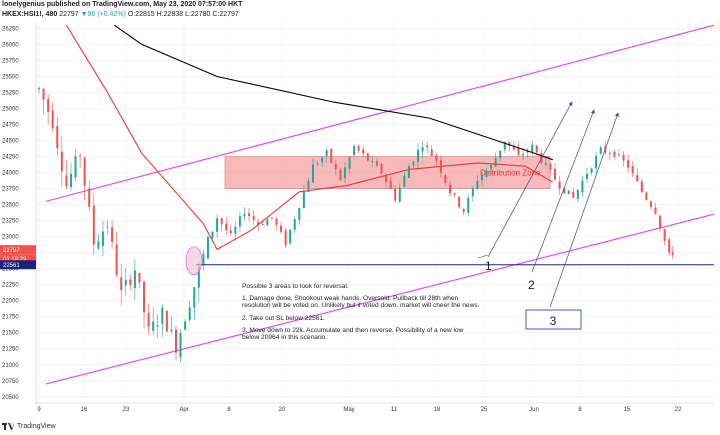  I want to click on price-tick-label: 23500, so click(10, 206).